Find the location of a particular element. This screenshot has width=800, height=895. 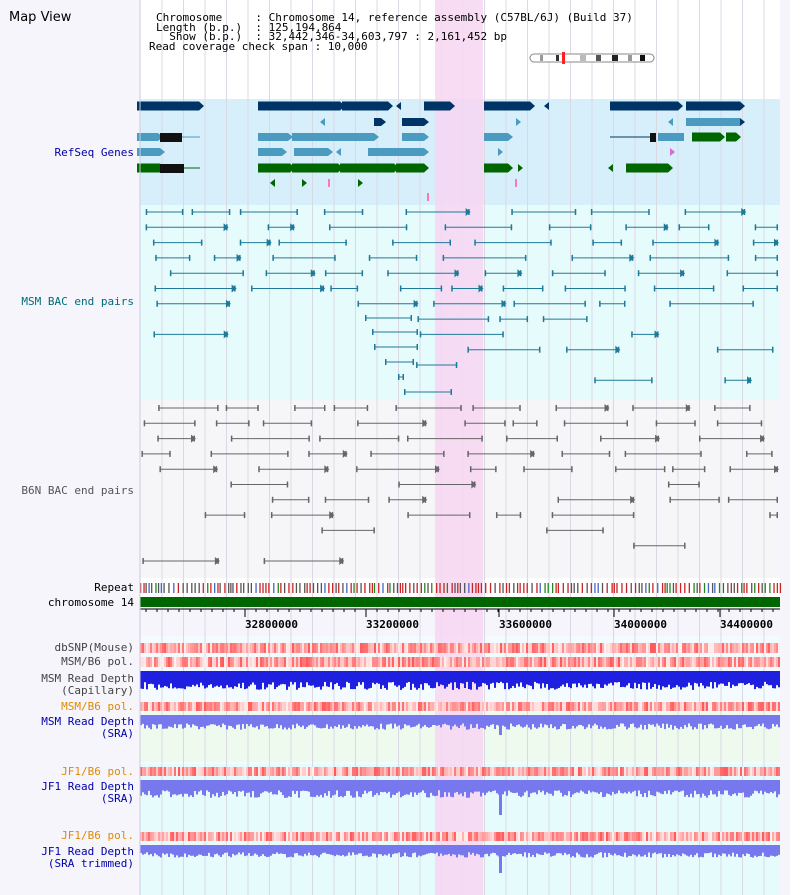

chromosome-bar is located at coordinates (460, 602).